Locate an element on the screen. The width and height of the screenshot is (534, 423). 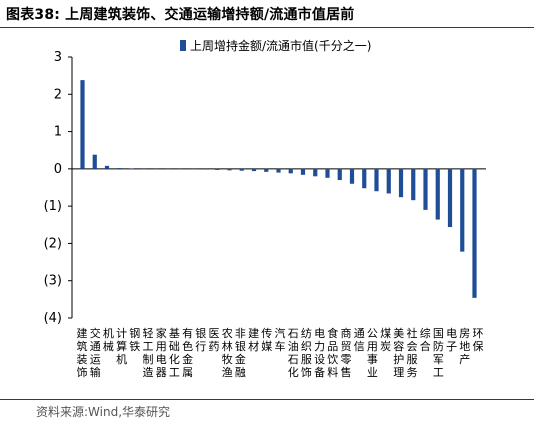
category-label: 环保 is located at coordinates (478, 340).